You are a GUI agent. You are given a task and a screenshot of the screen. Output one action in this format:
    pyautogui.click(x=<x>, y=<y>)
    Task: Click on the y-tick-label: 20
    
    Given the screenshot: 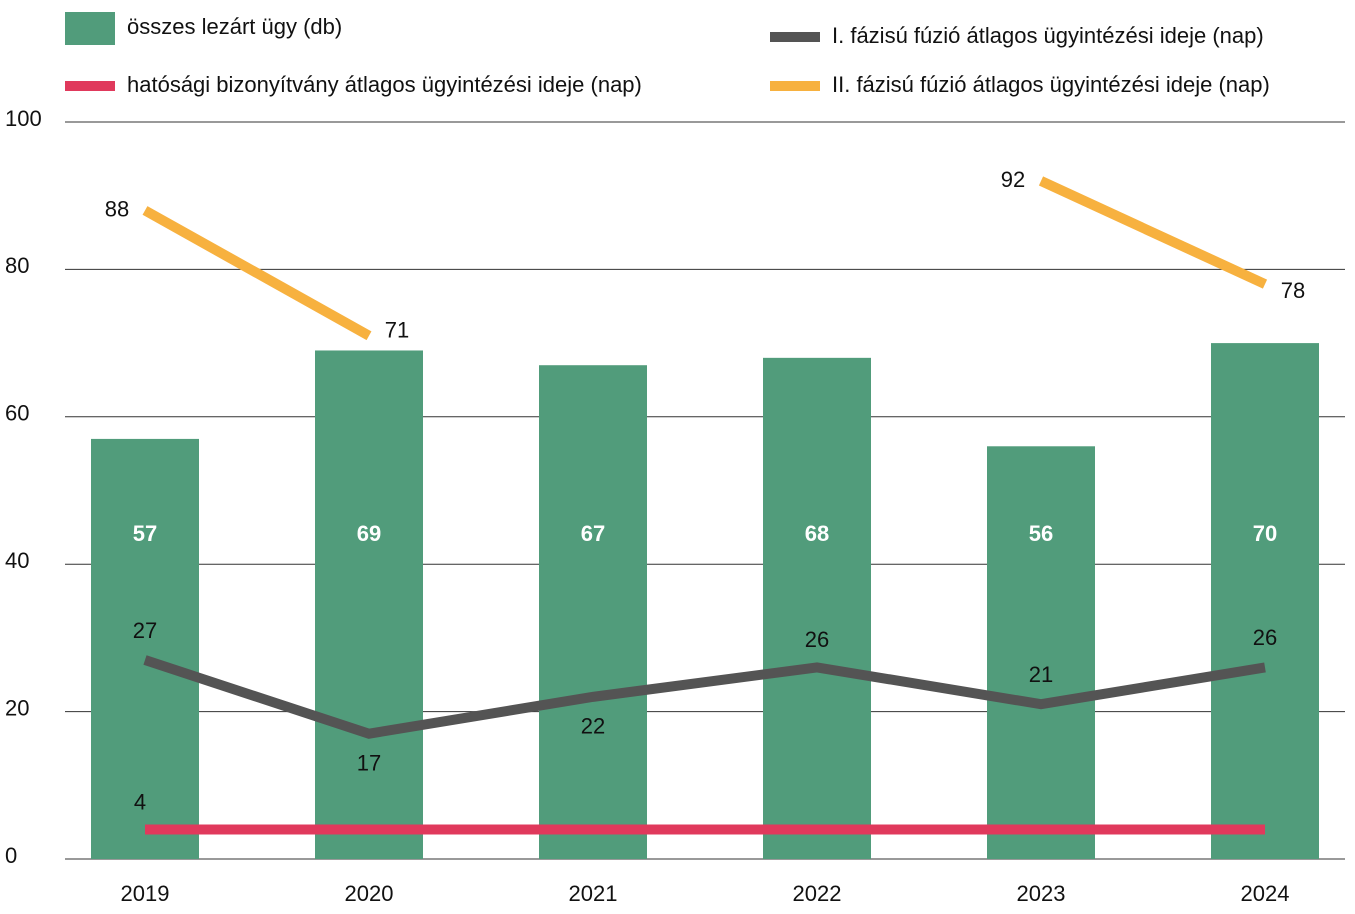 What is the action you would take?
    pyautogui.click(x=17, y=707)
    